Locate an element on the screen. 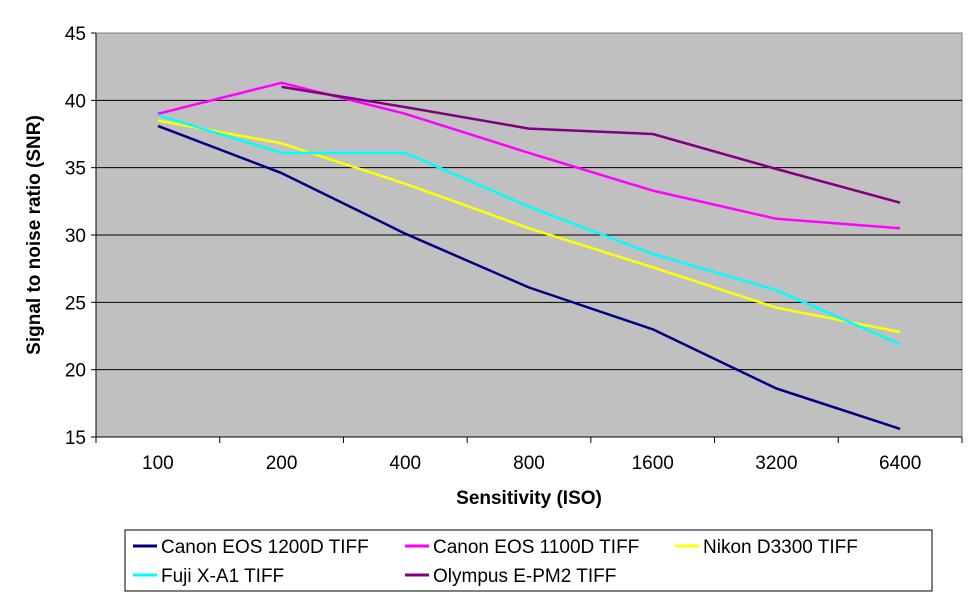  legend-label: Fuji X-A1 TIFF is located at coordinates (222, 576).